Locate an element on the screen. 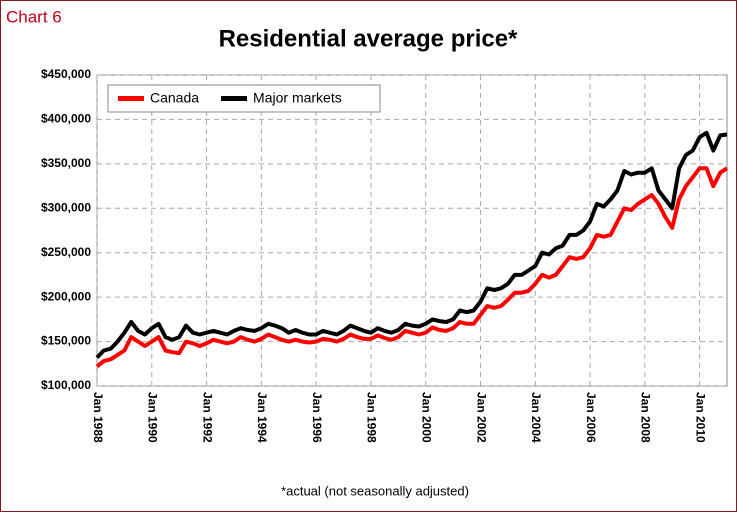 This screenshot has width=737, height=512. x-tick-label: Jan 1992 is located at coordinates (207, 417).